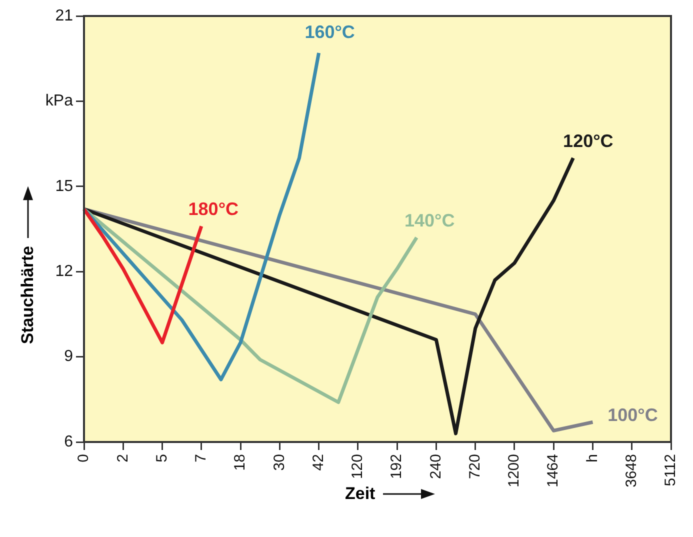  I want to click on x-tick-label: 1464, so click(553, 471).